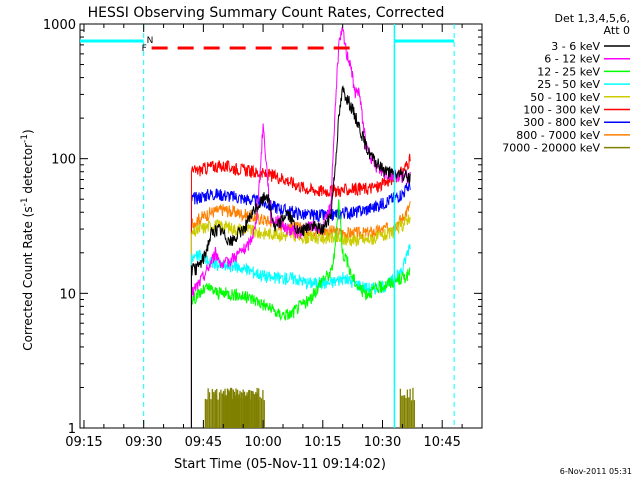  I want to click on legend-entry-label: 6 - 12 keV, so click(572, 59).